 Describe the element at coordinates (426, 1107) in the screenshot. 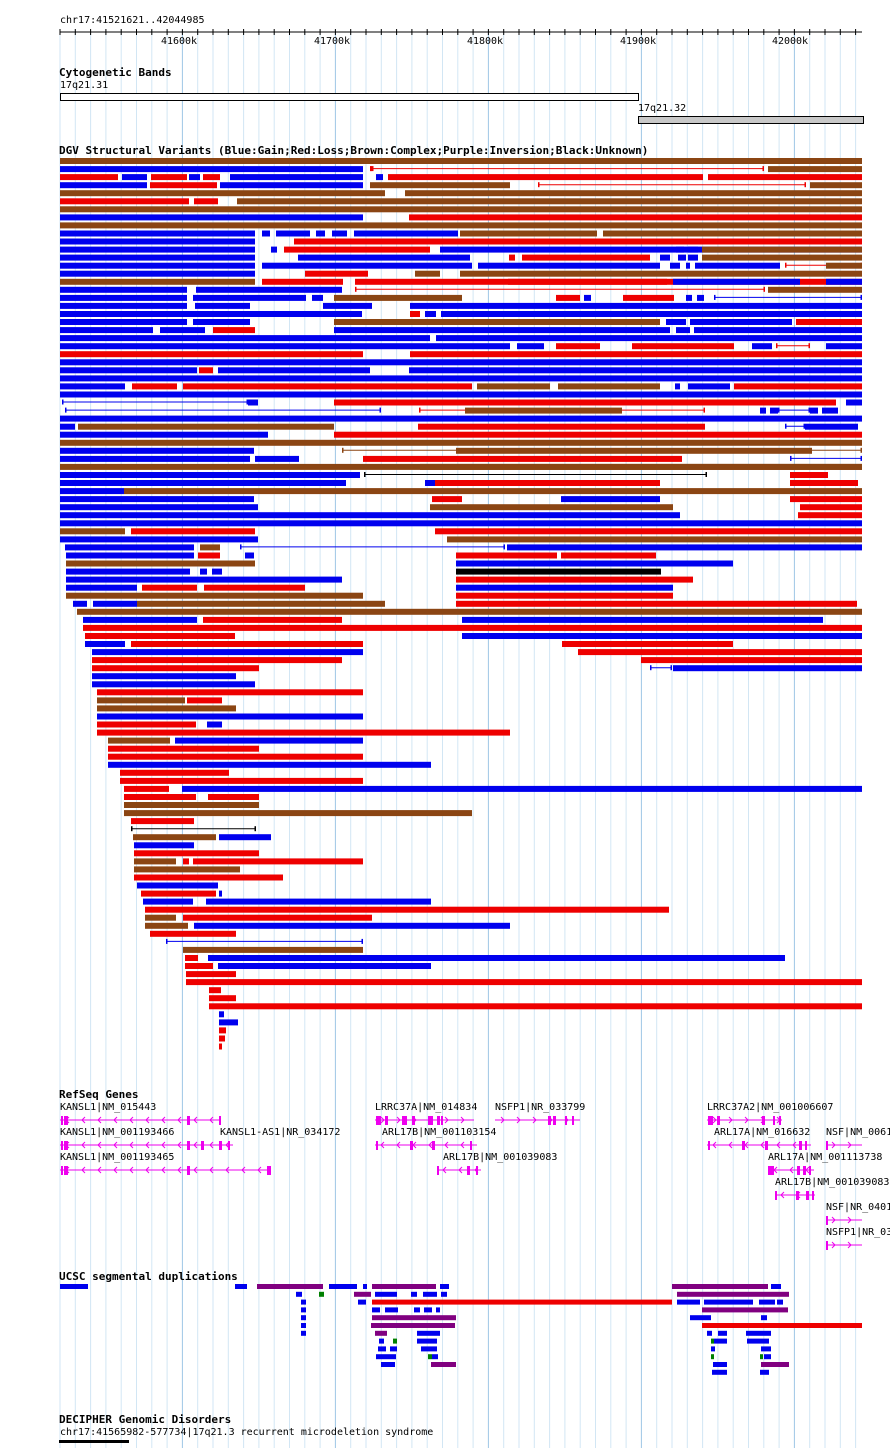

I see `gene-label: LRRC37A|NM_014834` at that location.